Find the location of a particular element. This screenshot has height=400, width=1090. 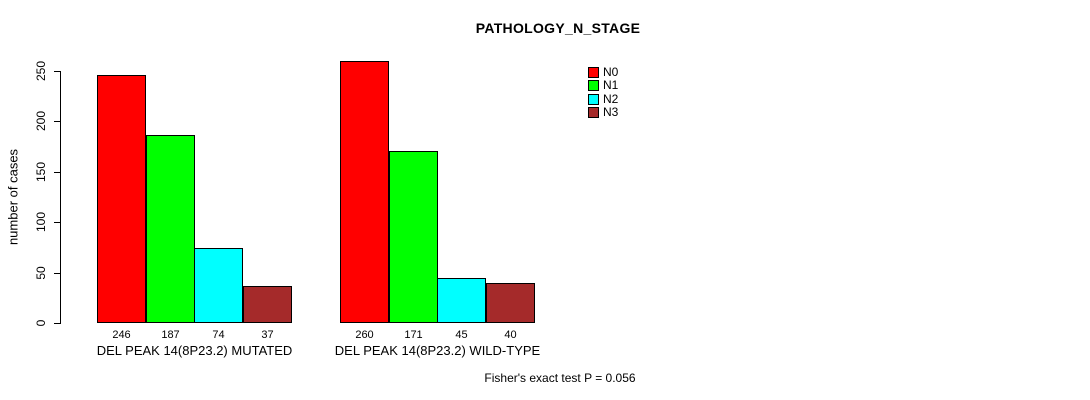

chart-title: PATHOLOGY_N_STAGE is located at coordinates (558, 28).